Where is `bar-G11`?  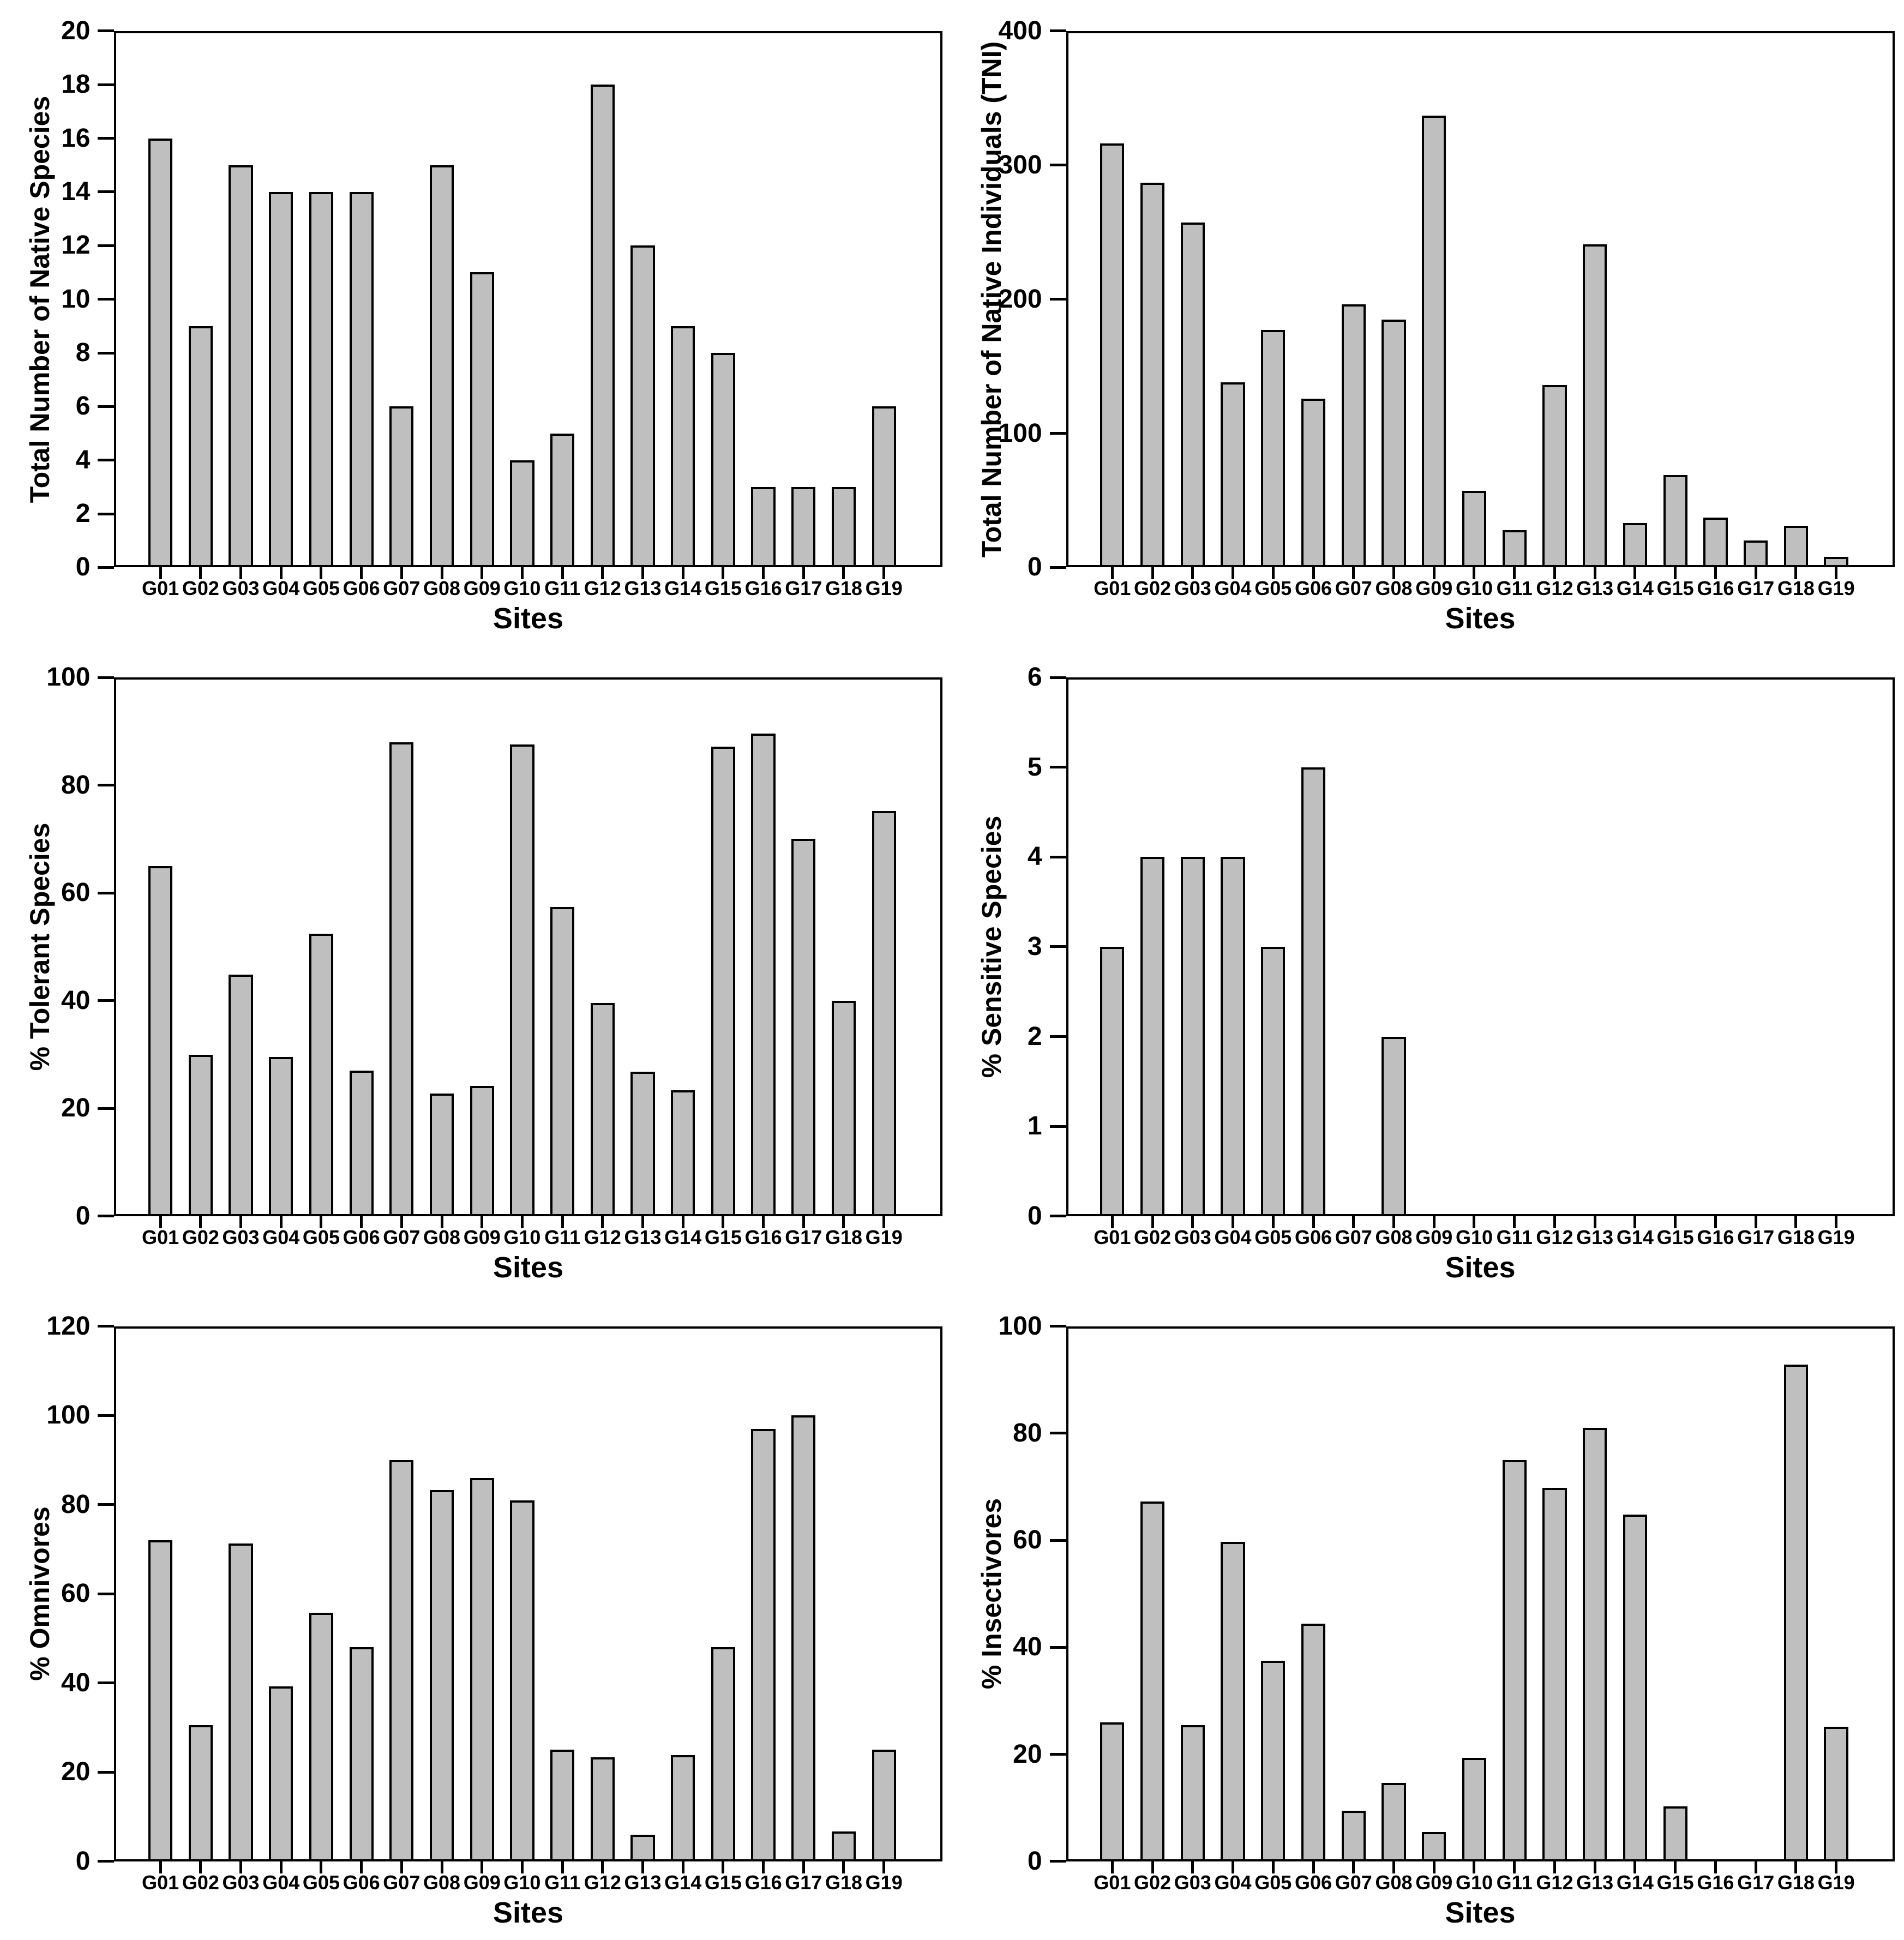 bar-G11 is located at coordinates (562, 1805).